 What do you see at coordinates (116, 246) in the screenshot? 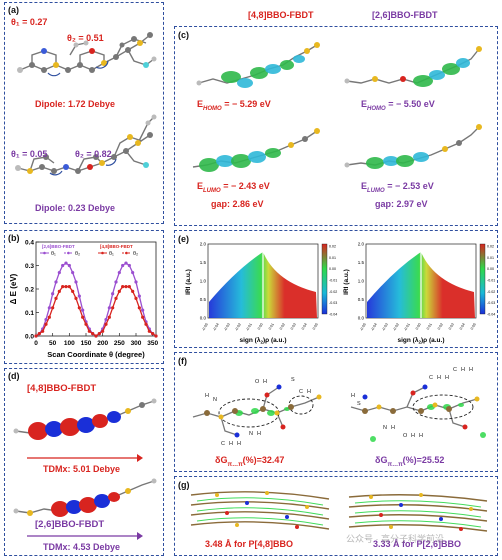
I see `chart-legend-title: [4,8]BBO-FBDT` at bounding box center [116, 246].